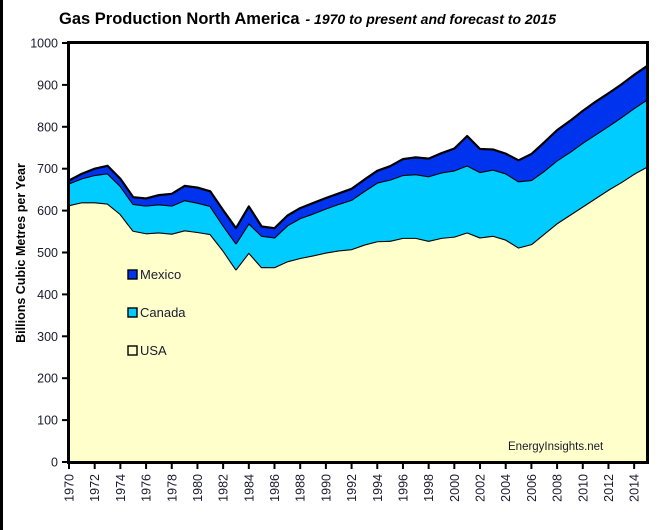 The width and height of the screenshot is (663, 530). Describe the element at coordinates (249, 488) in the screenshot. I see `x-tick-label: 1984` at that location.